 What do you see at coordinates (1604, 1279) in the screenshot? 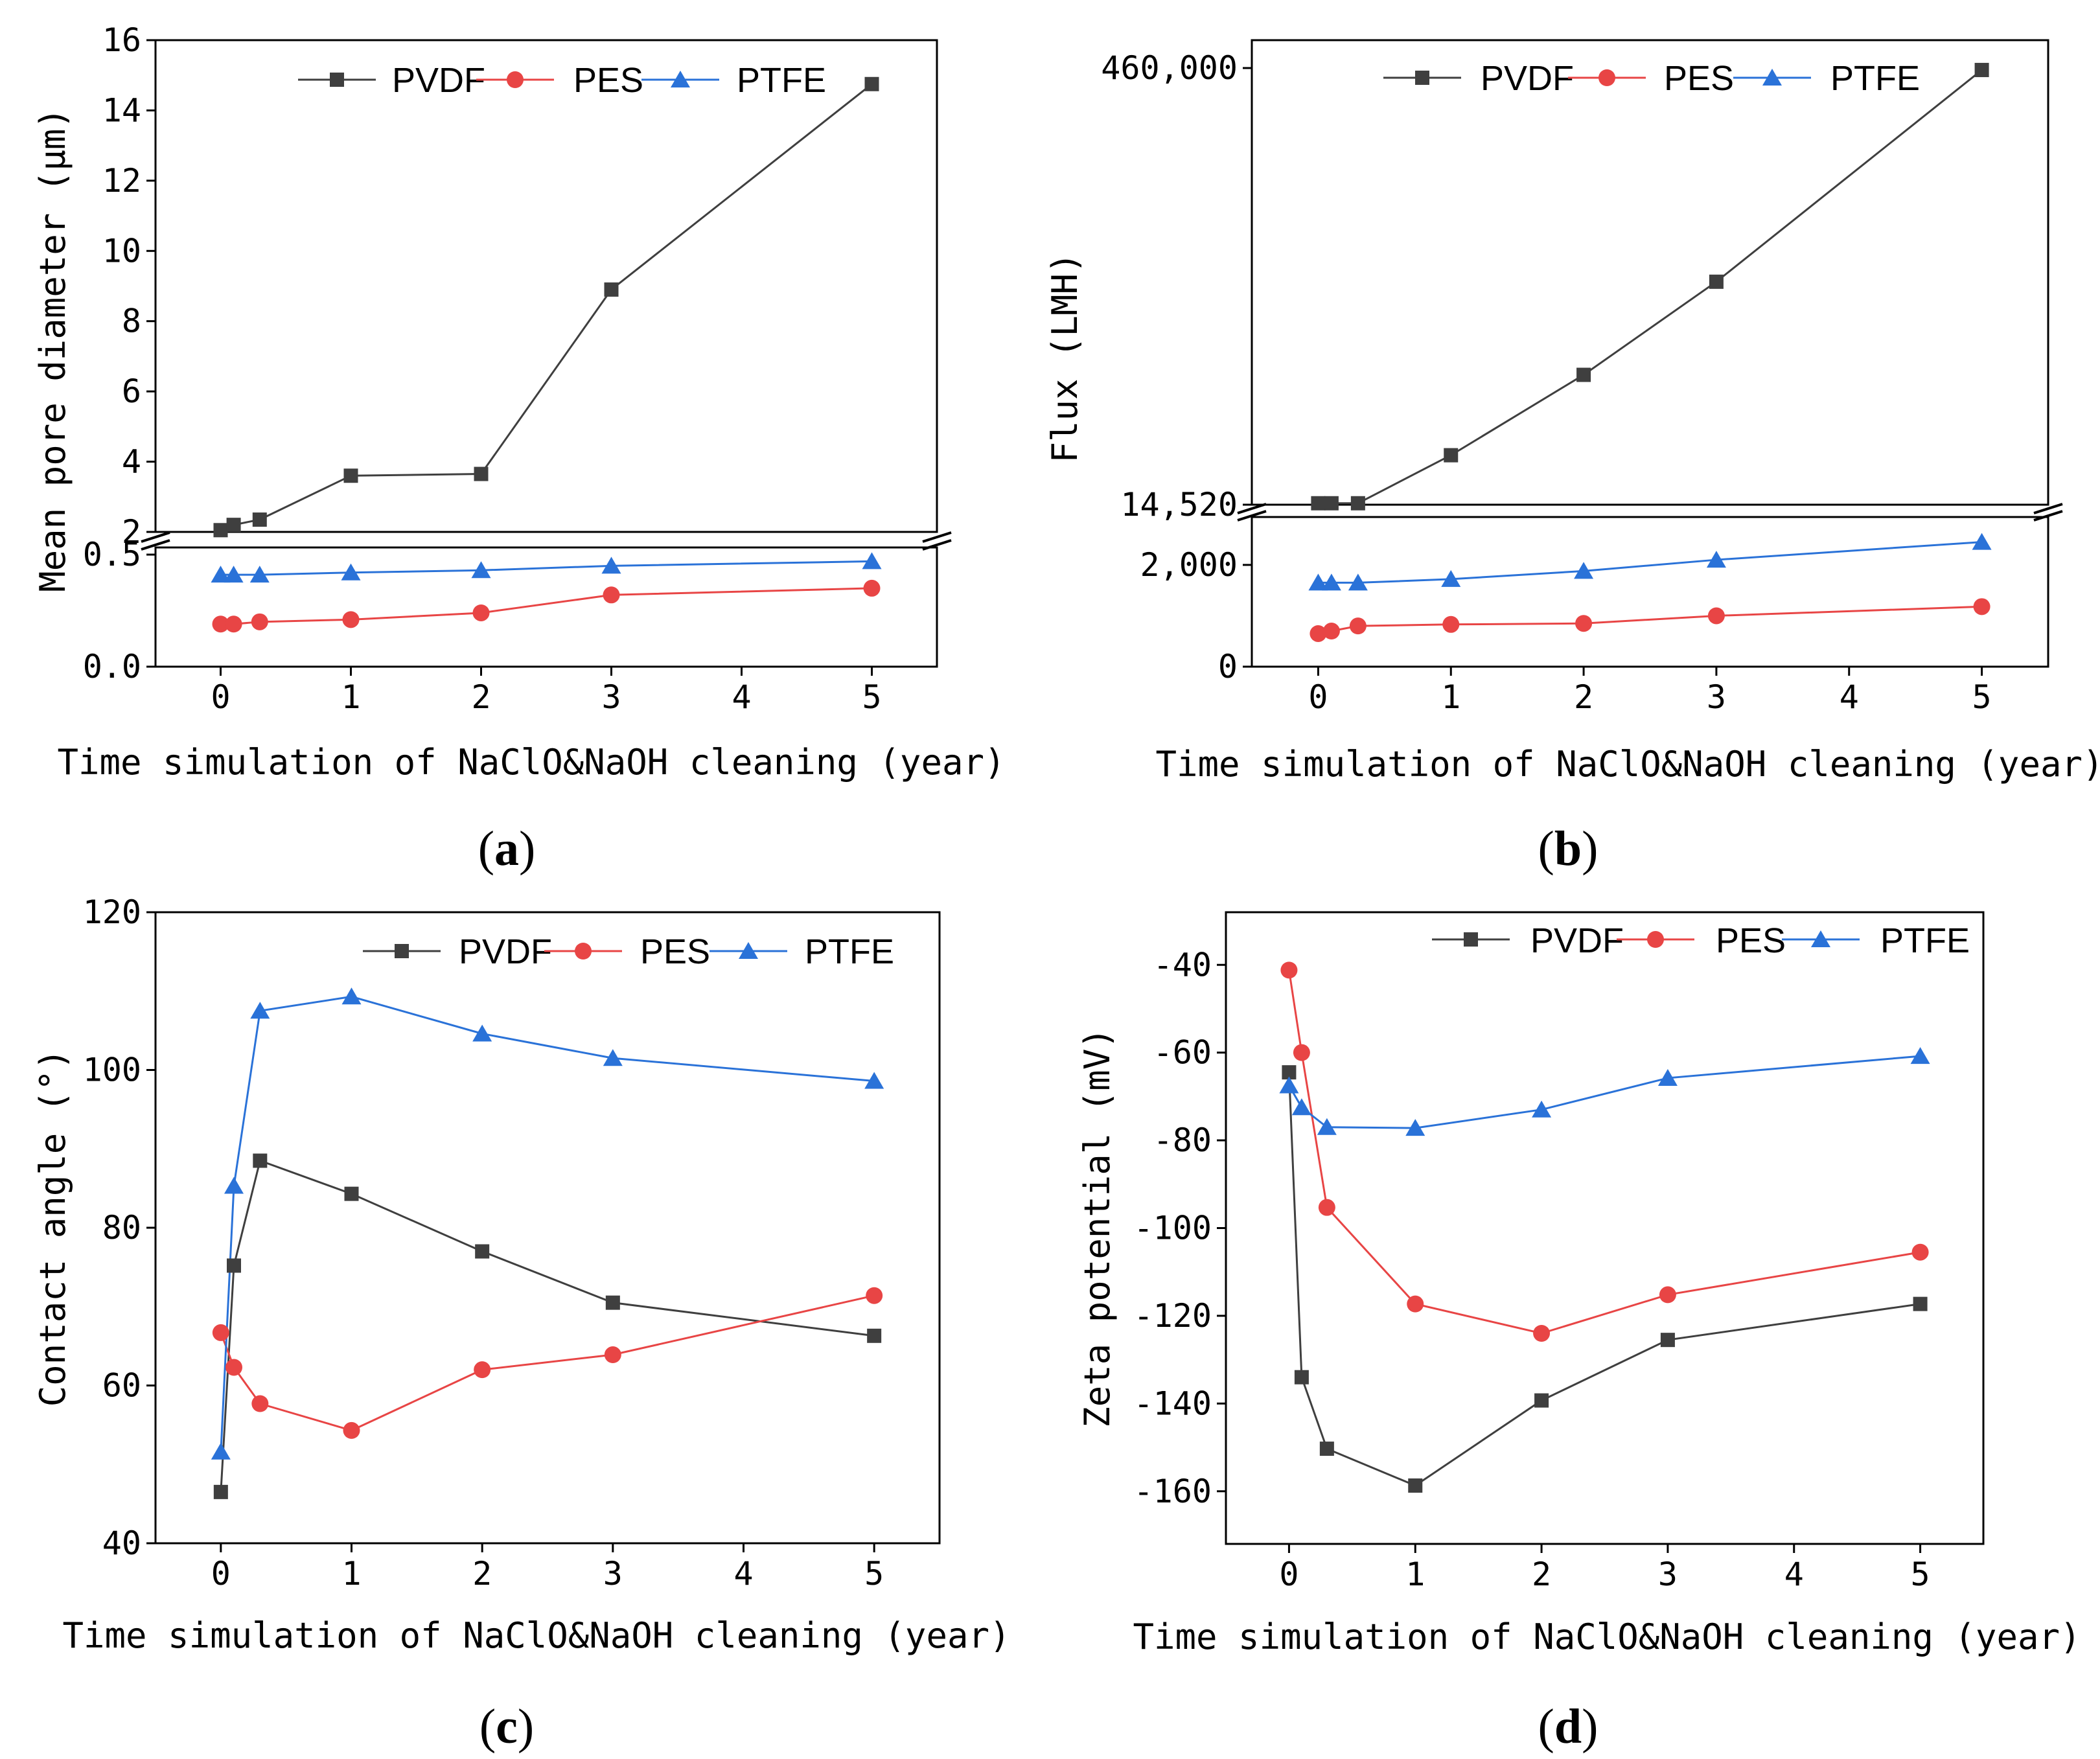
I see `series-line-pvdf` at bounding box center [1604, 1279].